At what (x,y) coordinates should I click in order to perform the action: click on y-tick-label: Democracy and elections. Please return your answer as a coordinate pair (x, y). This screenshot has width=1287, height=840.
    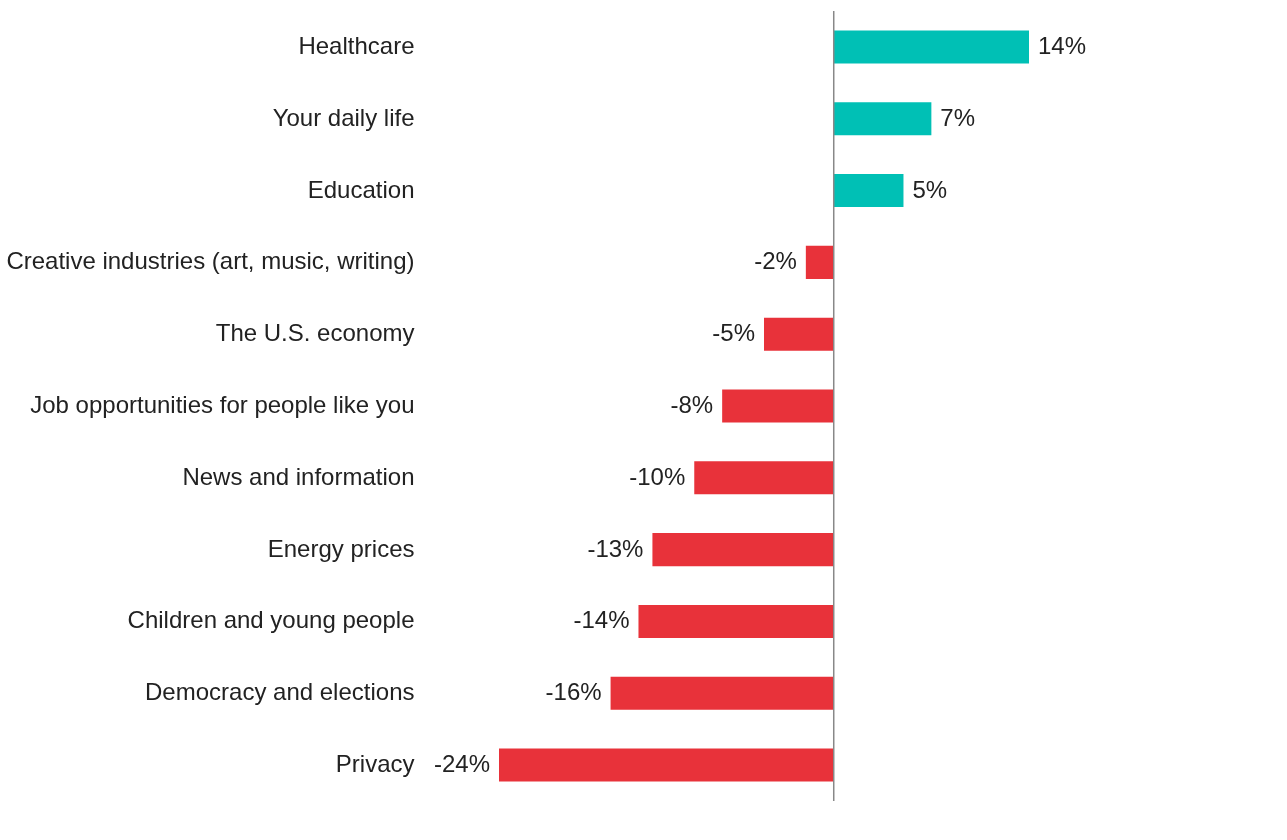
    Looking at the image, I should click on (280, 692).